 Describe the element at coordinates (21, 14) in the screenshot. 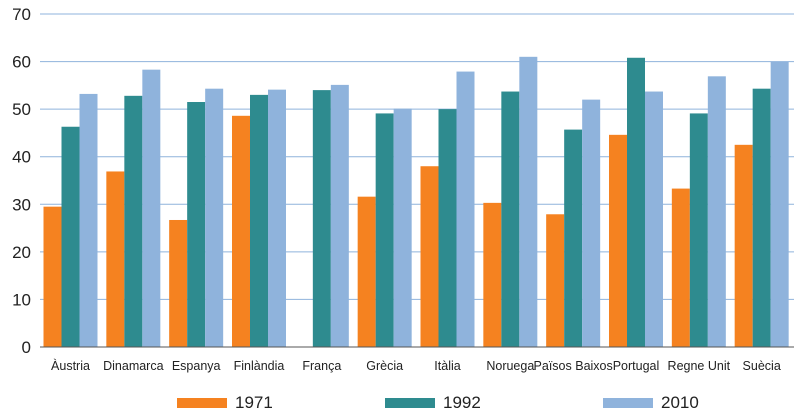

I see `y-tick-label: 70` at that location.